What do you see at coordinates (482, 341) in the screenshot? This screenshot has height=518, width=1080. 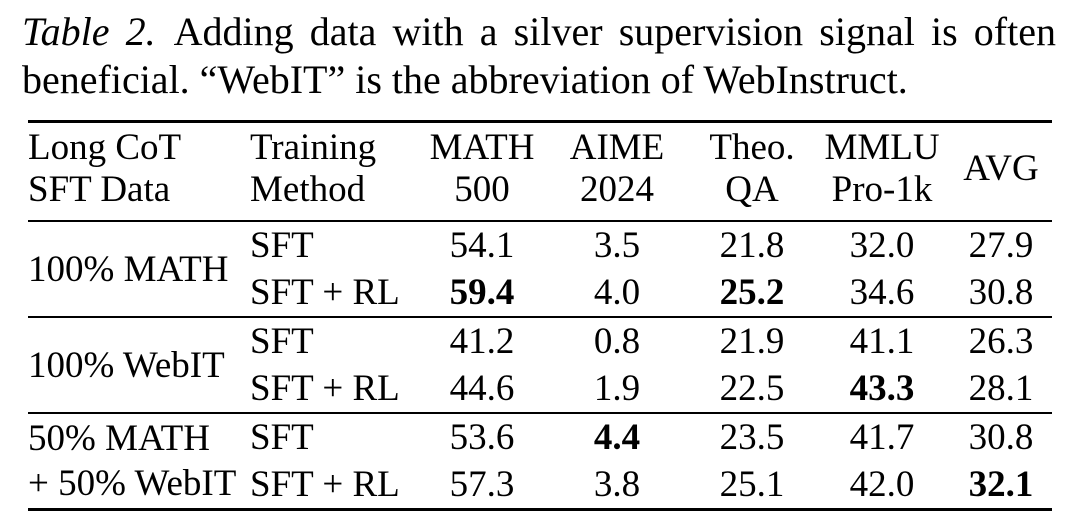 I see `value-cell: 41.2` at bounding box center [482, 341].